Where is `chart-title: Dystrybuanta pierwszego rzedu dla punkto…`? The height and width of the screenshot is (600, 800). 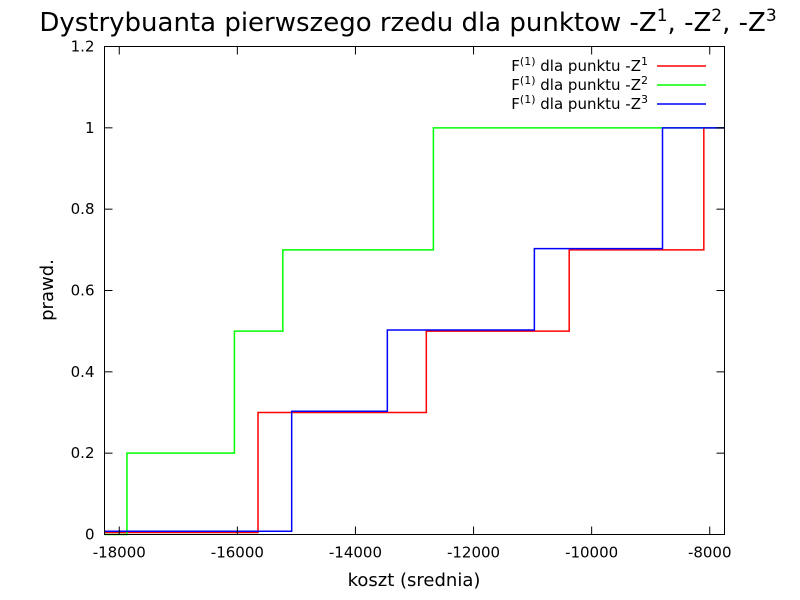 chart-title: Dystrybuanta pierwszego rzedu dla punkto… is located at coordinates (407, 22).